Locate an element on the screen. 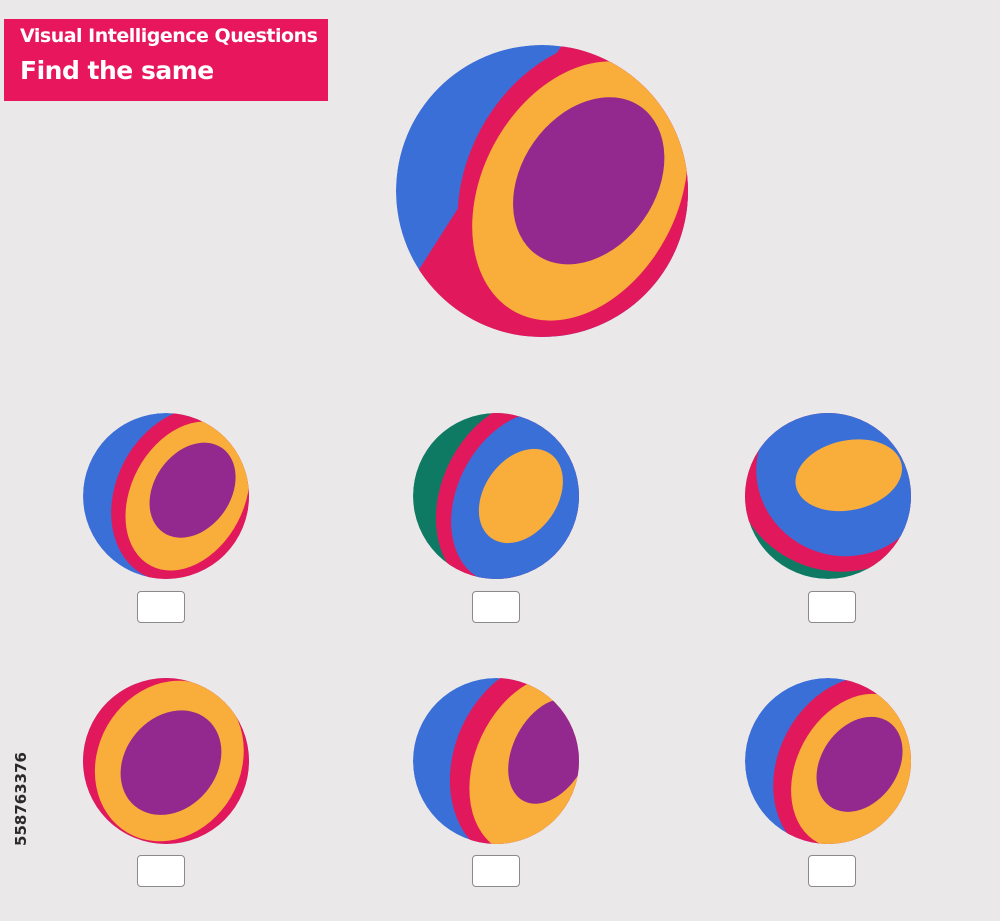  title-text: Visual Intelligence Questions is located at coordinates (169, 36).